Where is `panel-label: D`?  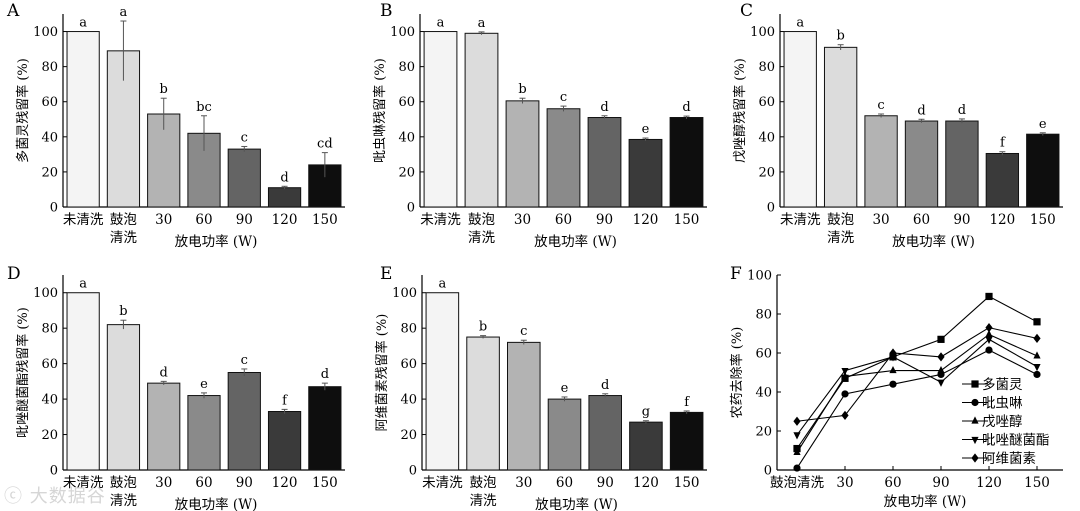 panel-label: D is located at coordinates (14, 274).